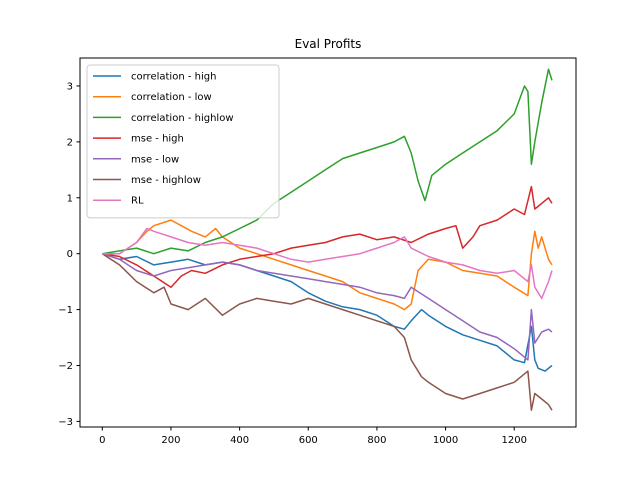 The height and width of the screenshot is (480, 640). Describe the element at coordinates (171, 97) in the screenshot. I see `legend-label-1: correlation - low` at that location.